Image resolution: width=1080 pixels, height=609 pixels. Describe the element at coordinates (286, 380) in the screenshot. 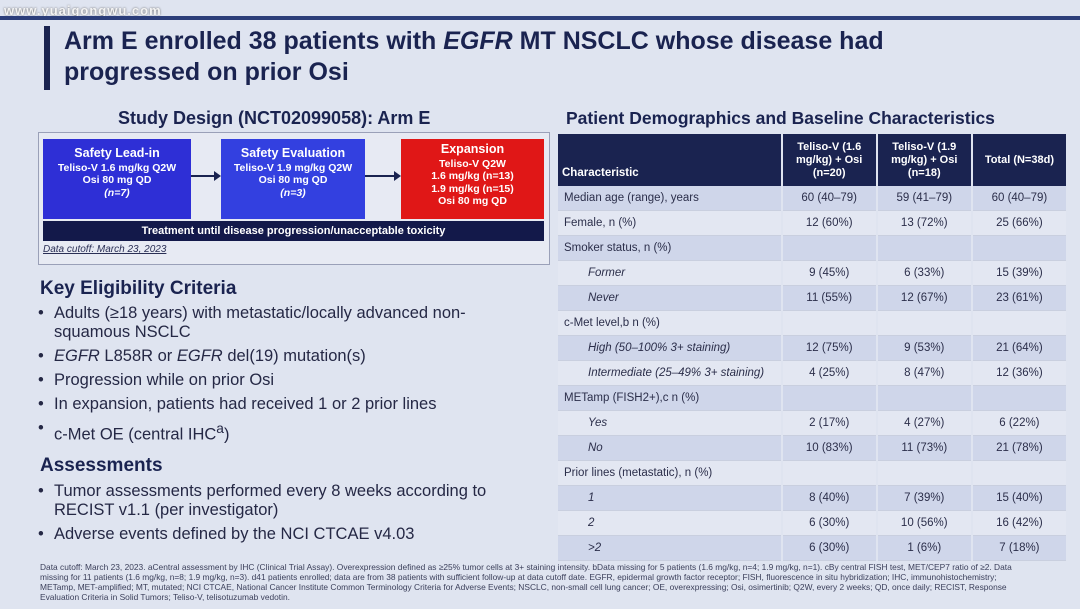

I see `list-item: Progression while on prior Osi` at that location.